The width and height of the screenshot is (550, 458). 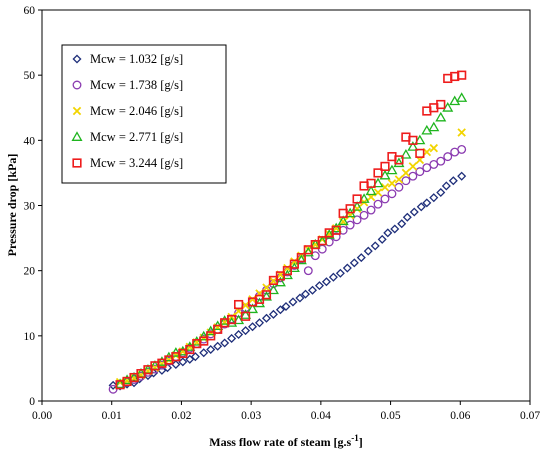 I want to click on legend-label: Mcw = 3.244 [g/s], so click(x=136, y=163).